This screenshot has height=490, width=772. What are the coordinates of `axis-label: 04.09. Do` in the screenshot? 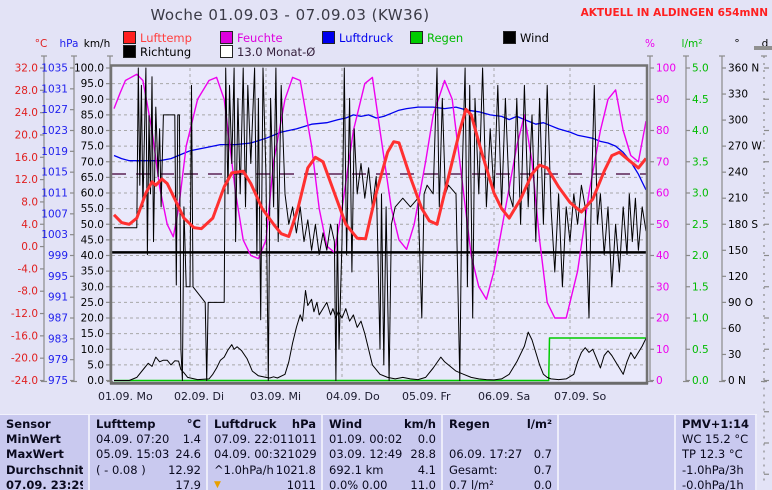 It's located at (353, 396).